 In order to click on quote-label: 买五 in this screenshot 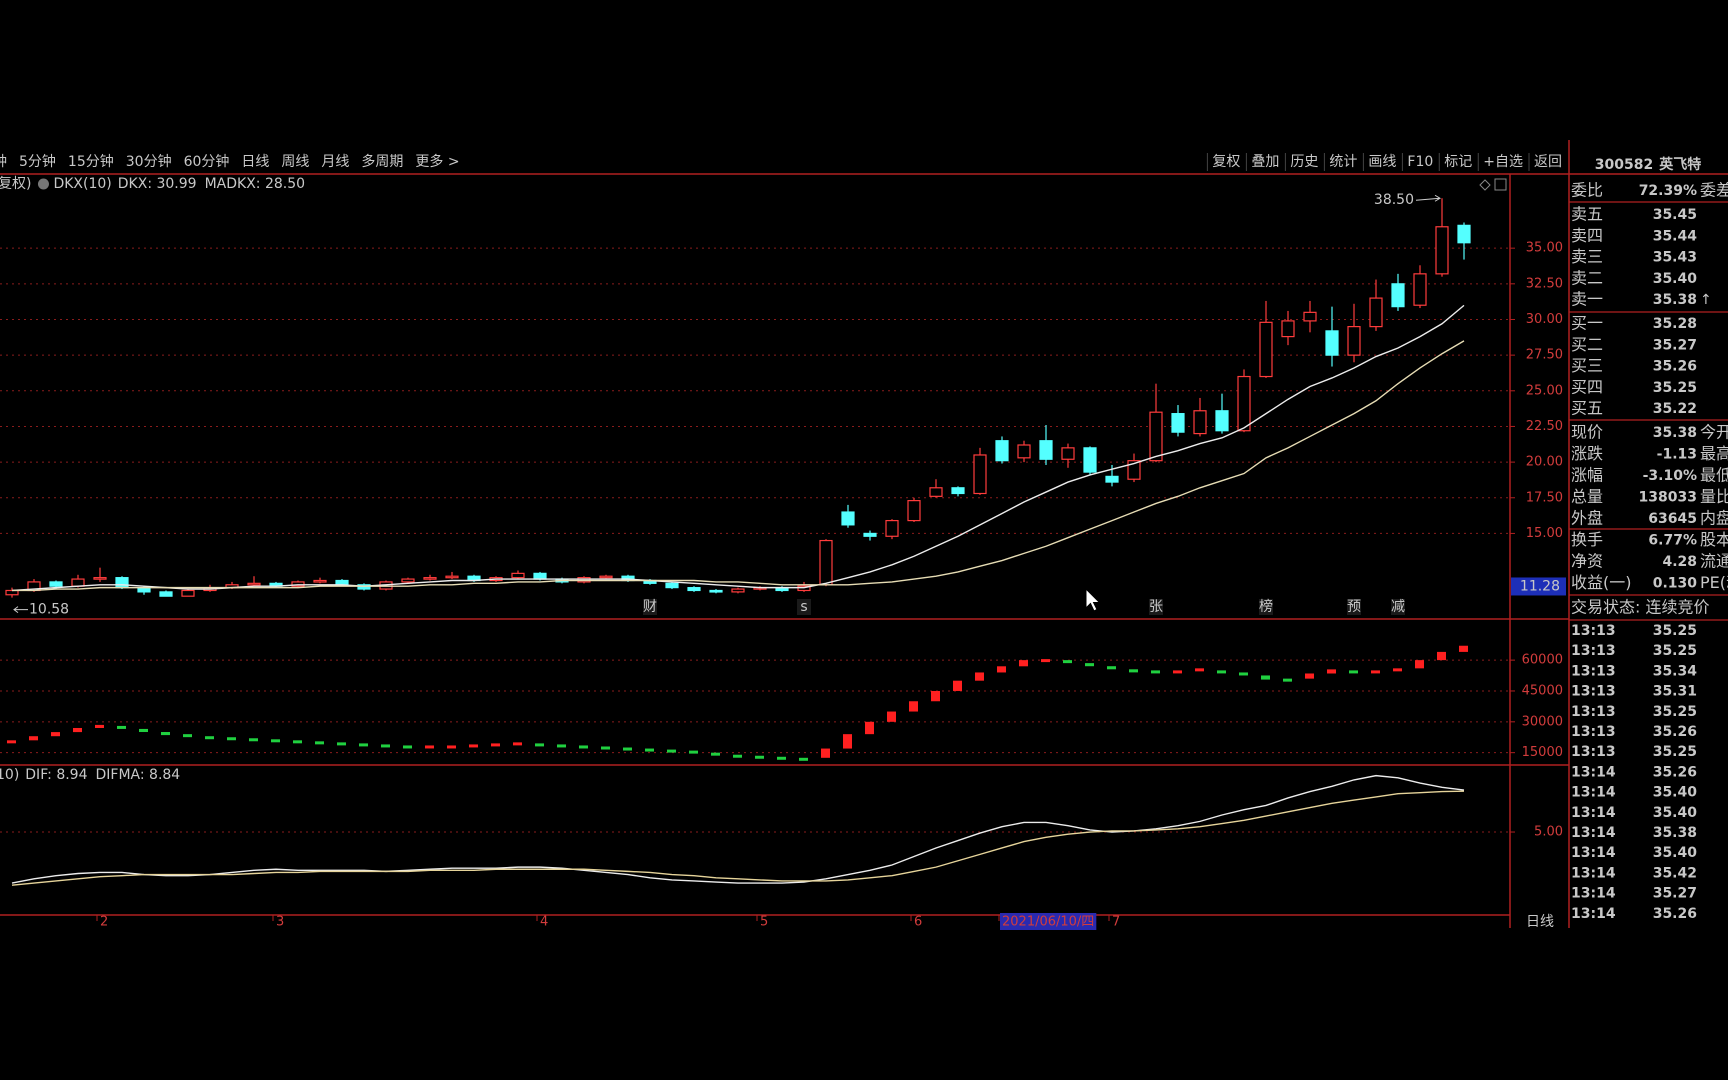, I will do `click(1587, 408)`.